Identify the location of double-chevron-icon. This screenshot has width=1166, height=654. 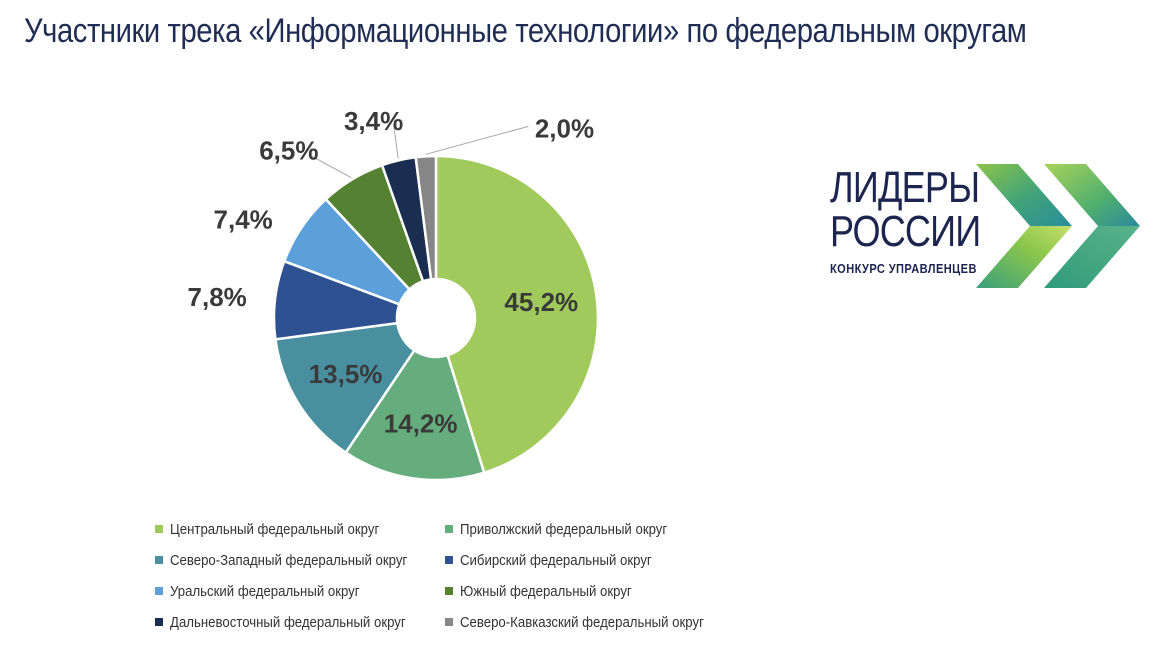
(1058, 226).